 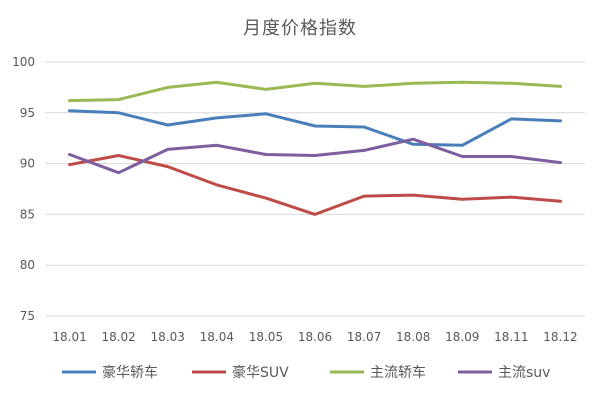 I want to click on legend-label-1: 豪华轿车, so click(x=130, y=372).